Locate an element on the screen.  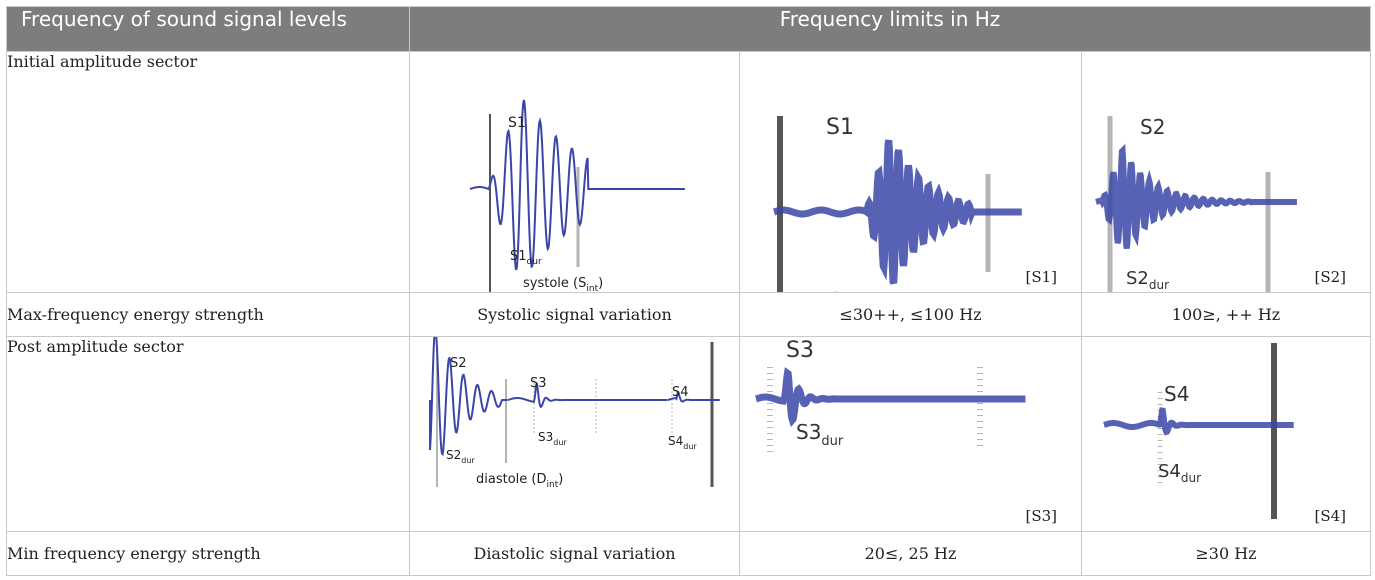
s1-zoom-figure-cell: S1 S1dur [S1] is located at coordinates (910, 172).